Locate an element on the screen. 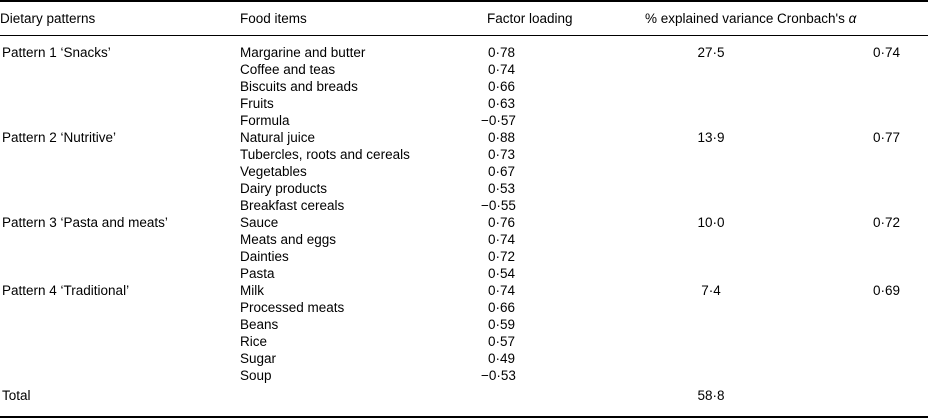 Image resolution: width=928 pixels, height=419 pixels. table-row: Formula −0·57 is located at coordinates (464, 120).